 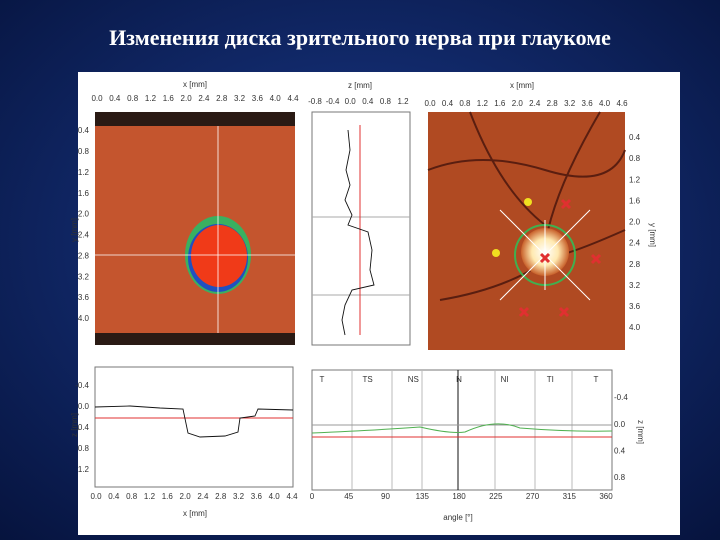 I want to click on tick-label: NI, so click(x=505, y=379).